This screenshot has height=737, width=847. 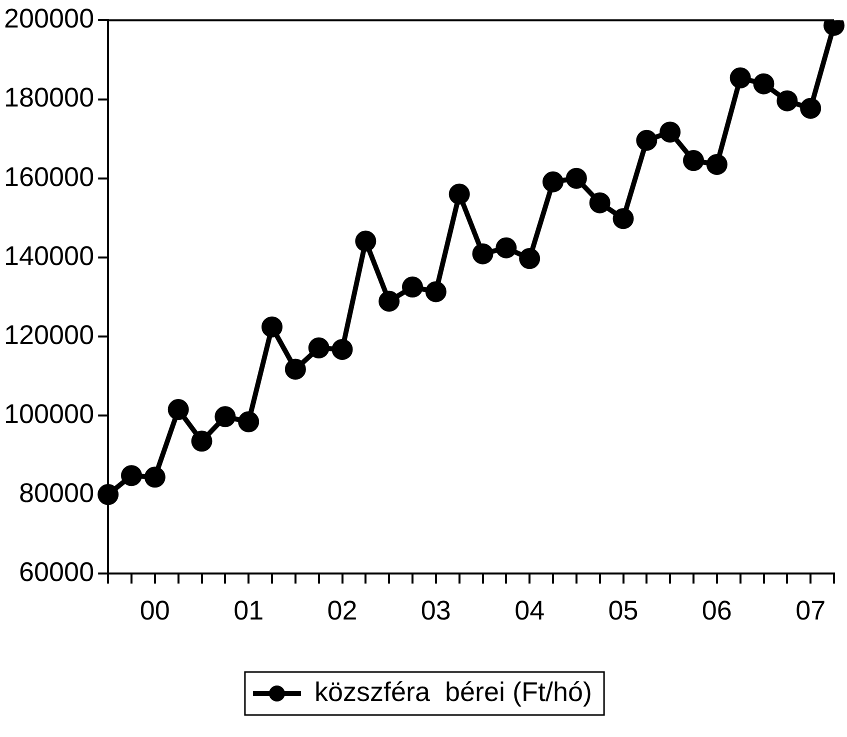 I want to click on legend-label: közszféra bérei (Ft/hó), so click(x=453, y=691).